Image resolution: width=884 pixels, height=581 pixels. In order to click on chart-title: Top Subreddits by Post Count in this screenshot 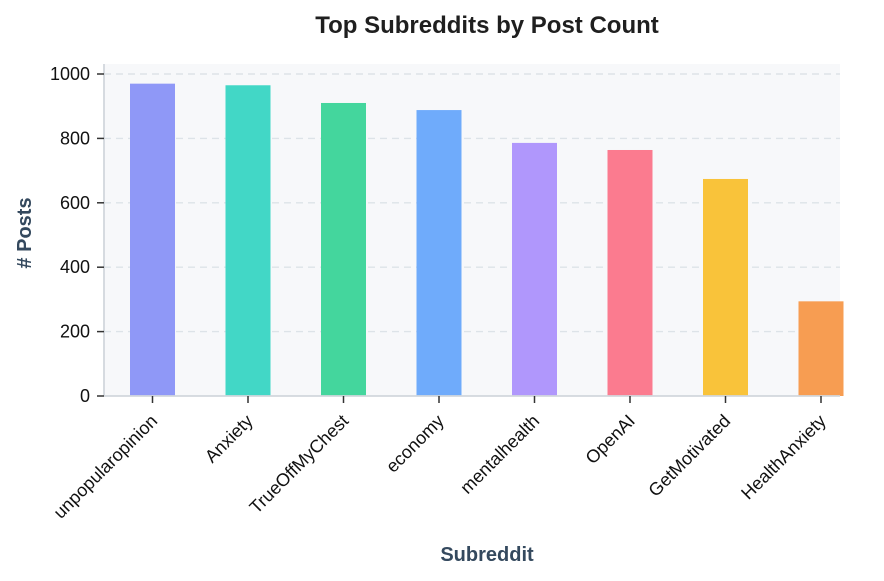, I will do `click(487, 25)`.